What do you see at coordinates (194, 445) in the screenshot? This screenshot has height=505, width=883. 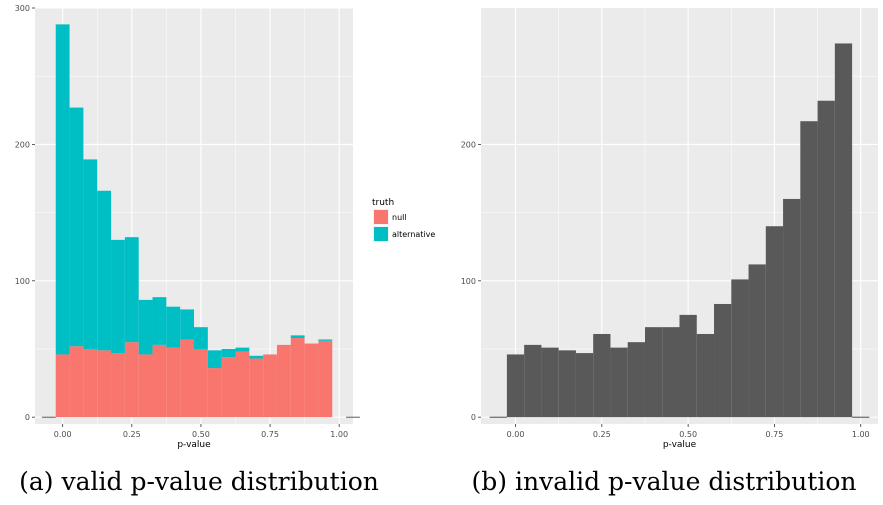 I see `a-x-axis-label: p-value` at bounding box center [194, 445].